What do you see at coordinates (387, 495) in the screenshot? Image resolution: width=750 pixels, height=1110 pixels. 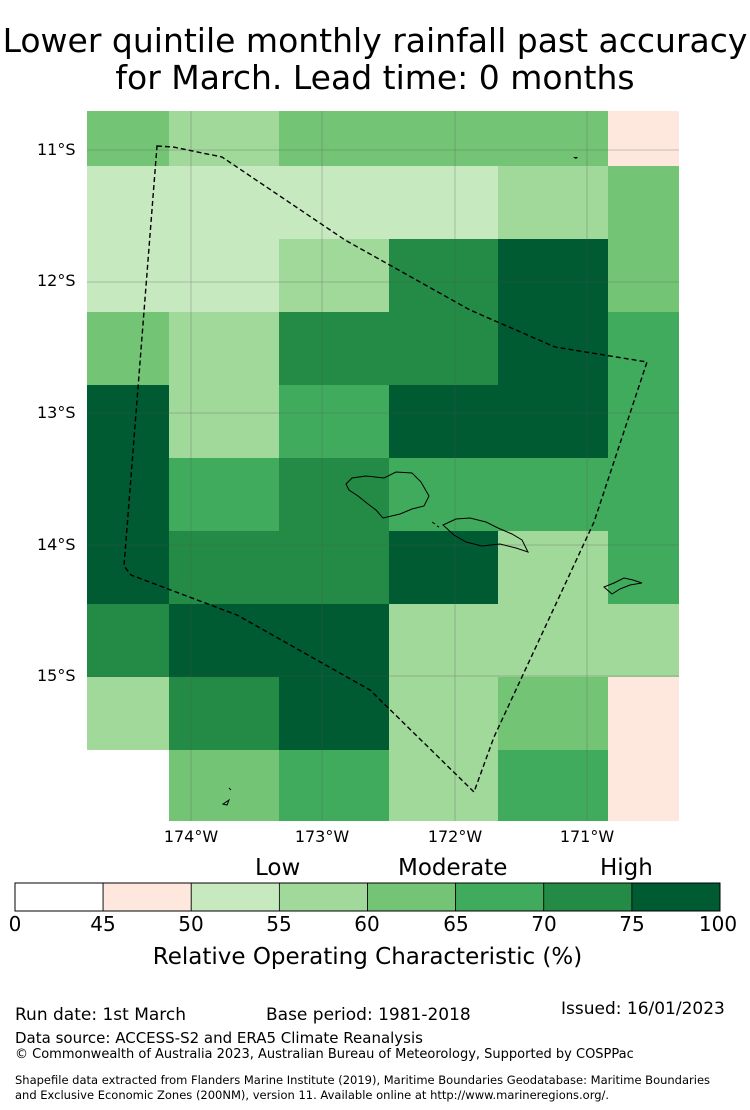 I see `island-savaii` at bounding box center [387, 495].